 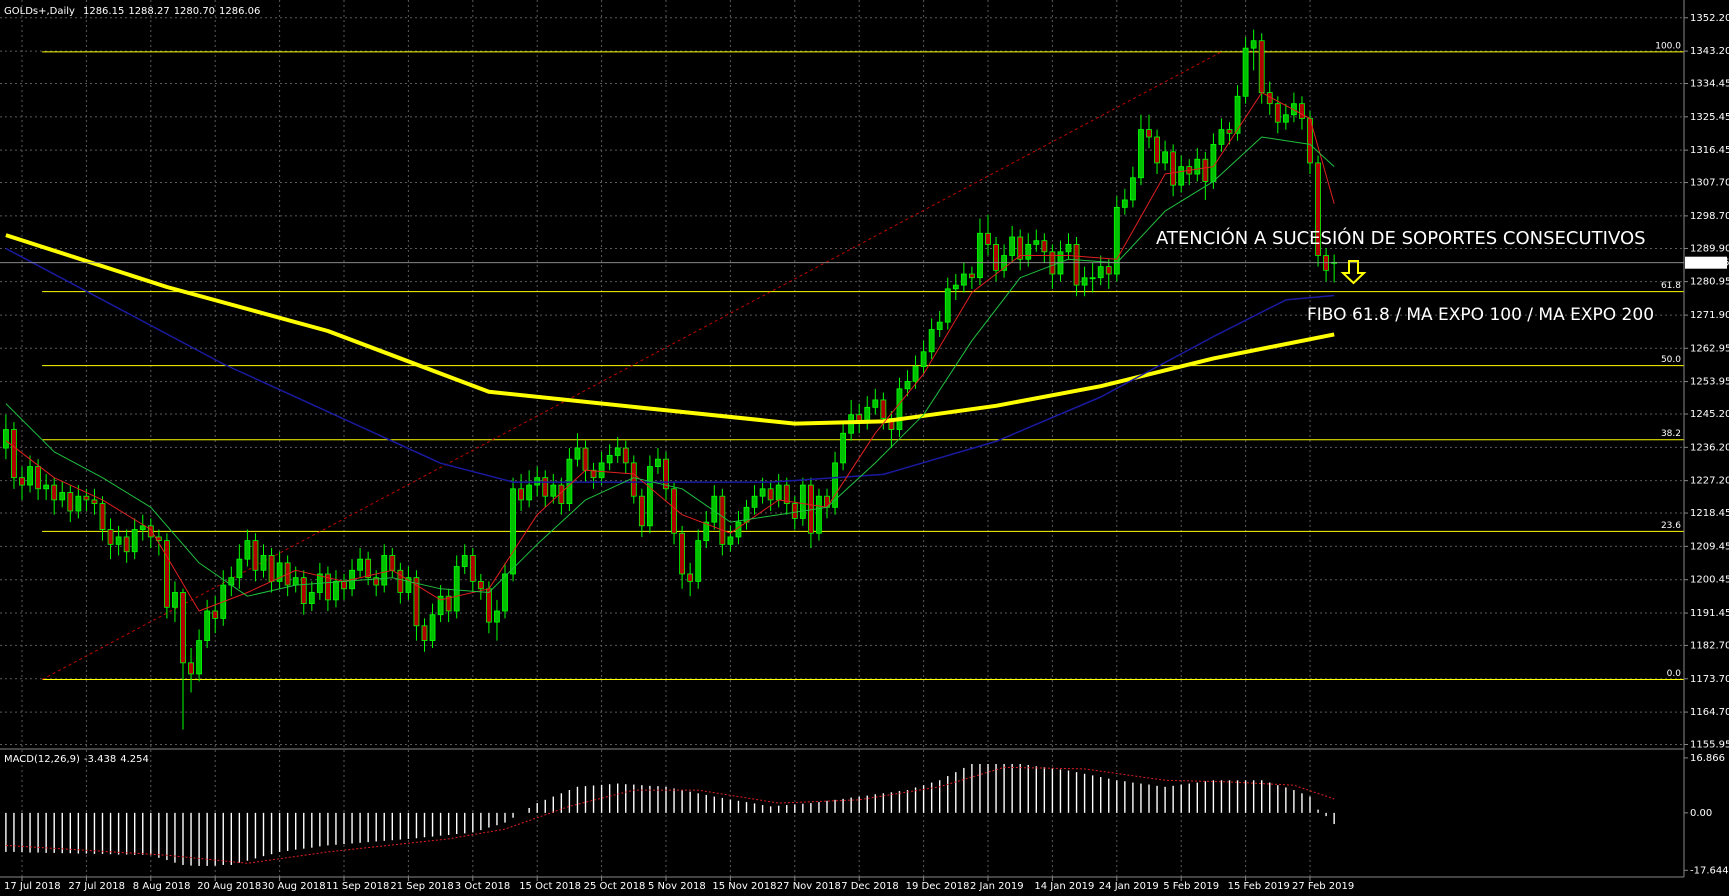 What do you see at coordinates (1064, 886) in the screenshot?
I see `x-tick-label: 14 Jan 2019` at bounding box center [1064, 886].